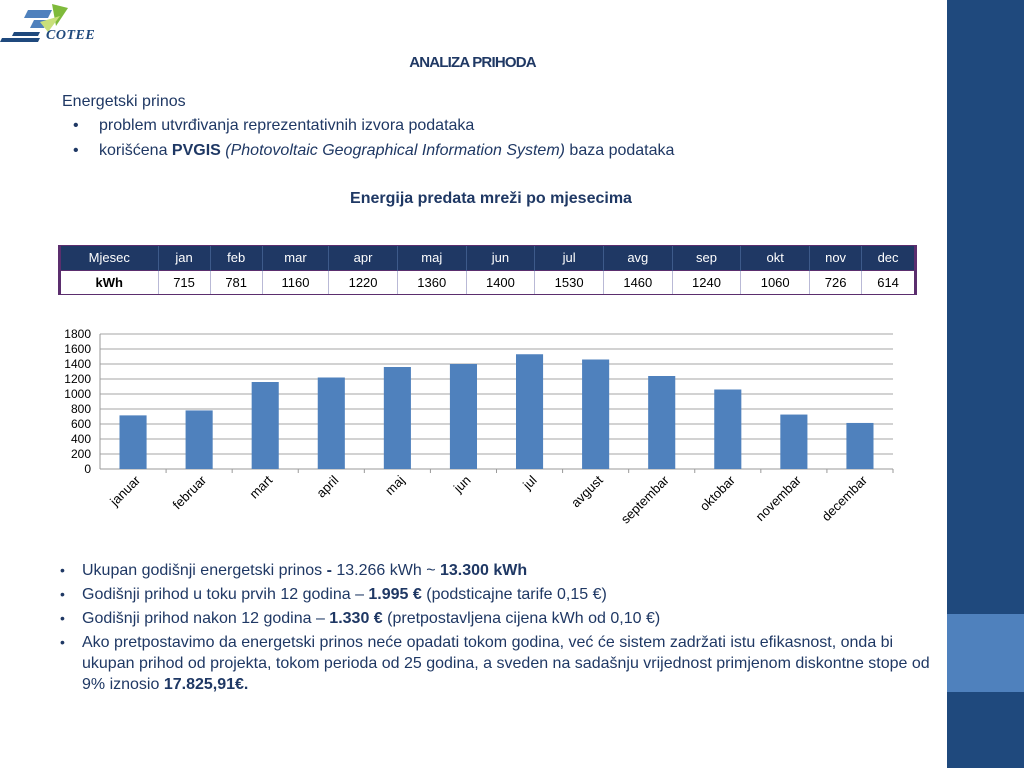 The image size is (1024, 768). Describe the element at coordinates (836, 281) in the screenshot. I see `table-cell: 726` at that location.